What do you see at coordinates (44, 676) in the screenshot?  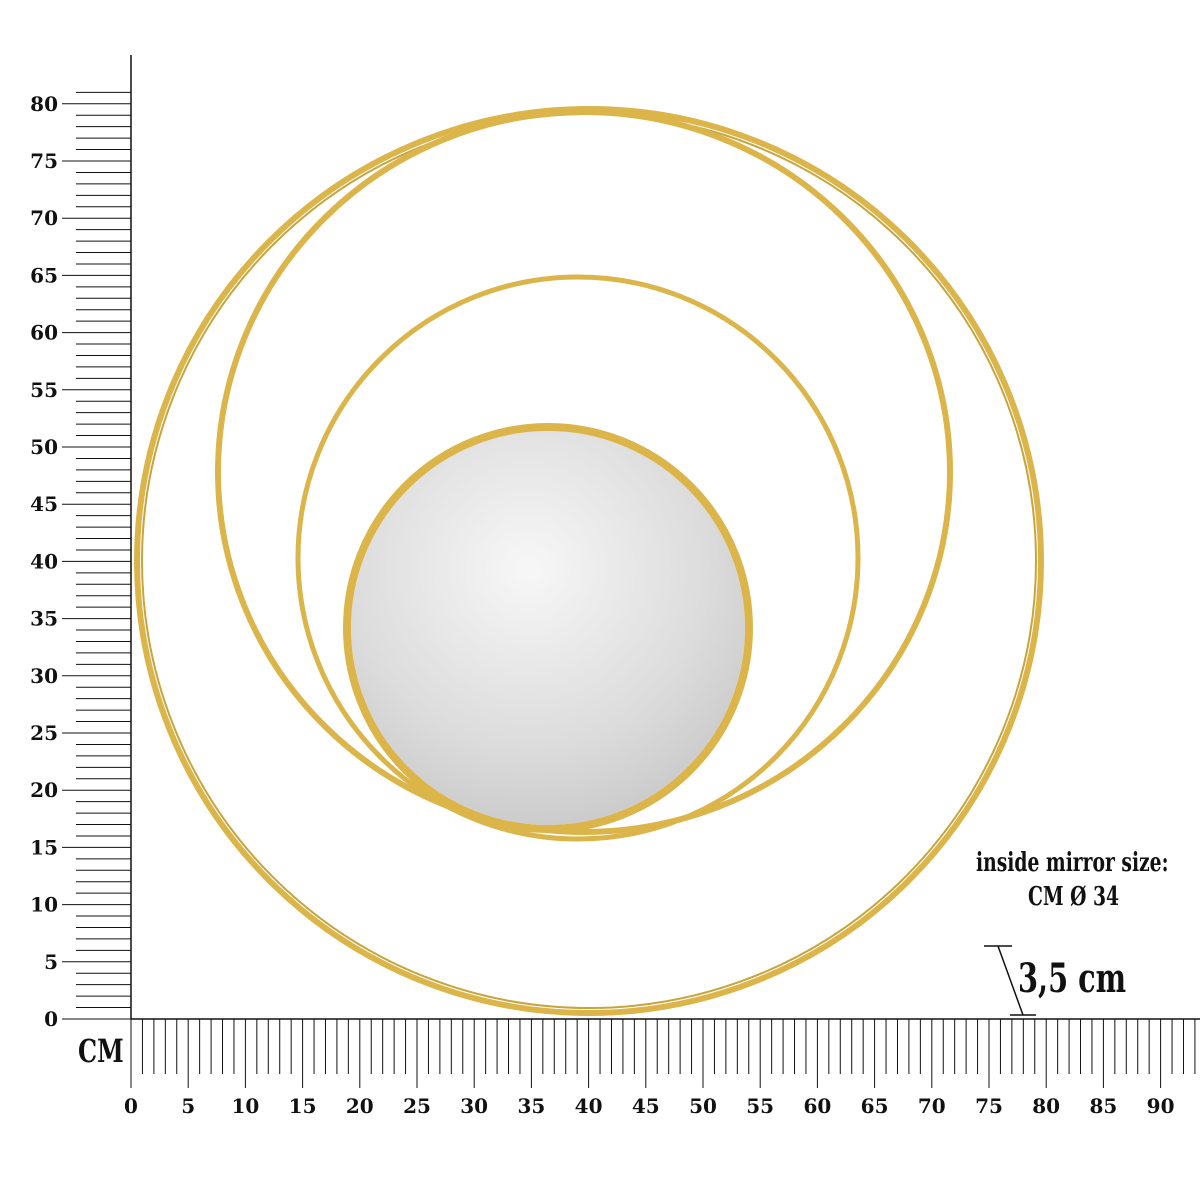 I see `vertical-ruler-label: 30` at bounding box center [44, 676].